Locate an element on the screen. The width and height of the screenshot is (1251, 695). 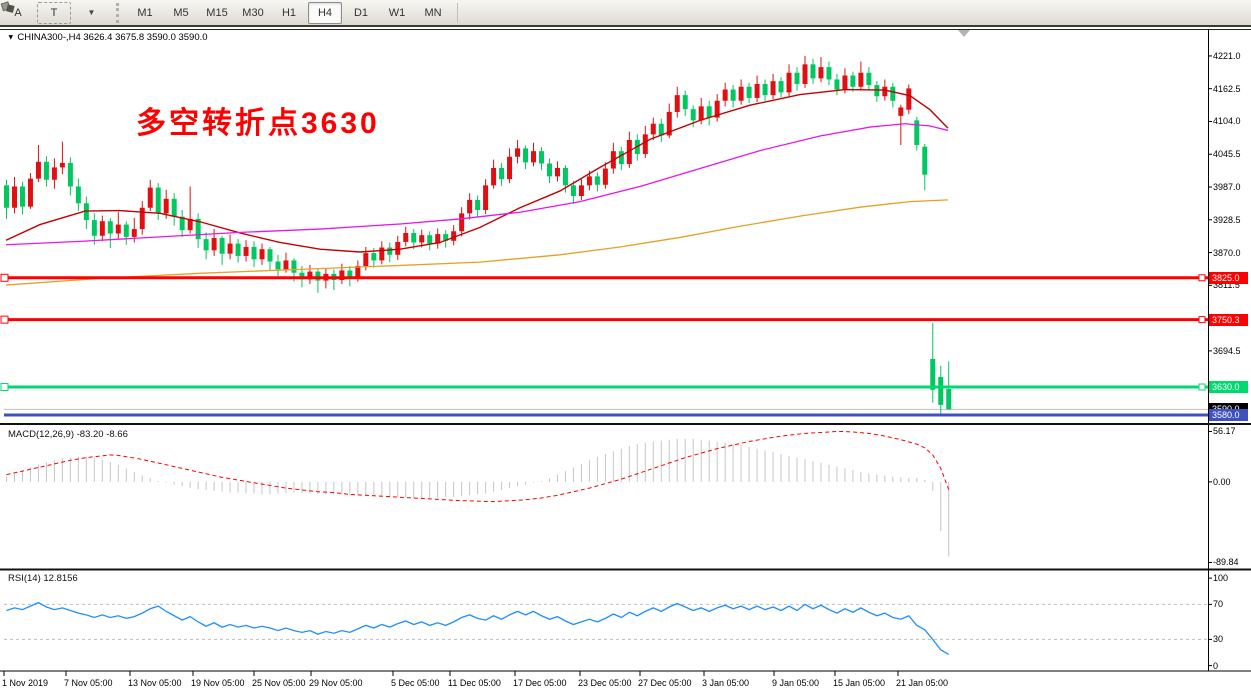
time-axis-label: 13 Nov 05:00 is located at coordinates (155, 683).